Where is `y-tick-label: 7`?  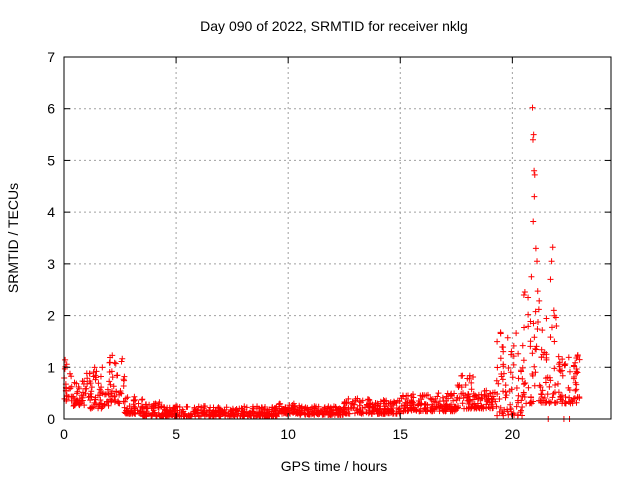 y-tick-label: 7 is located at coordinates (51, 57).